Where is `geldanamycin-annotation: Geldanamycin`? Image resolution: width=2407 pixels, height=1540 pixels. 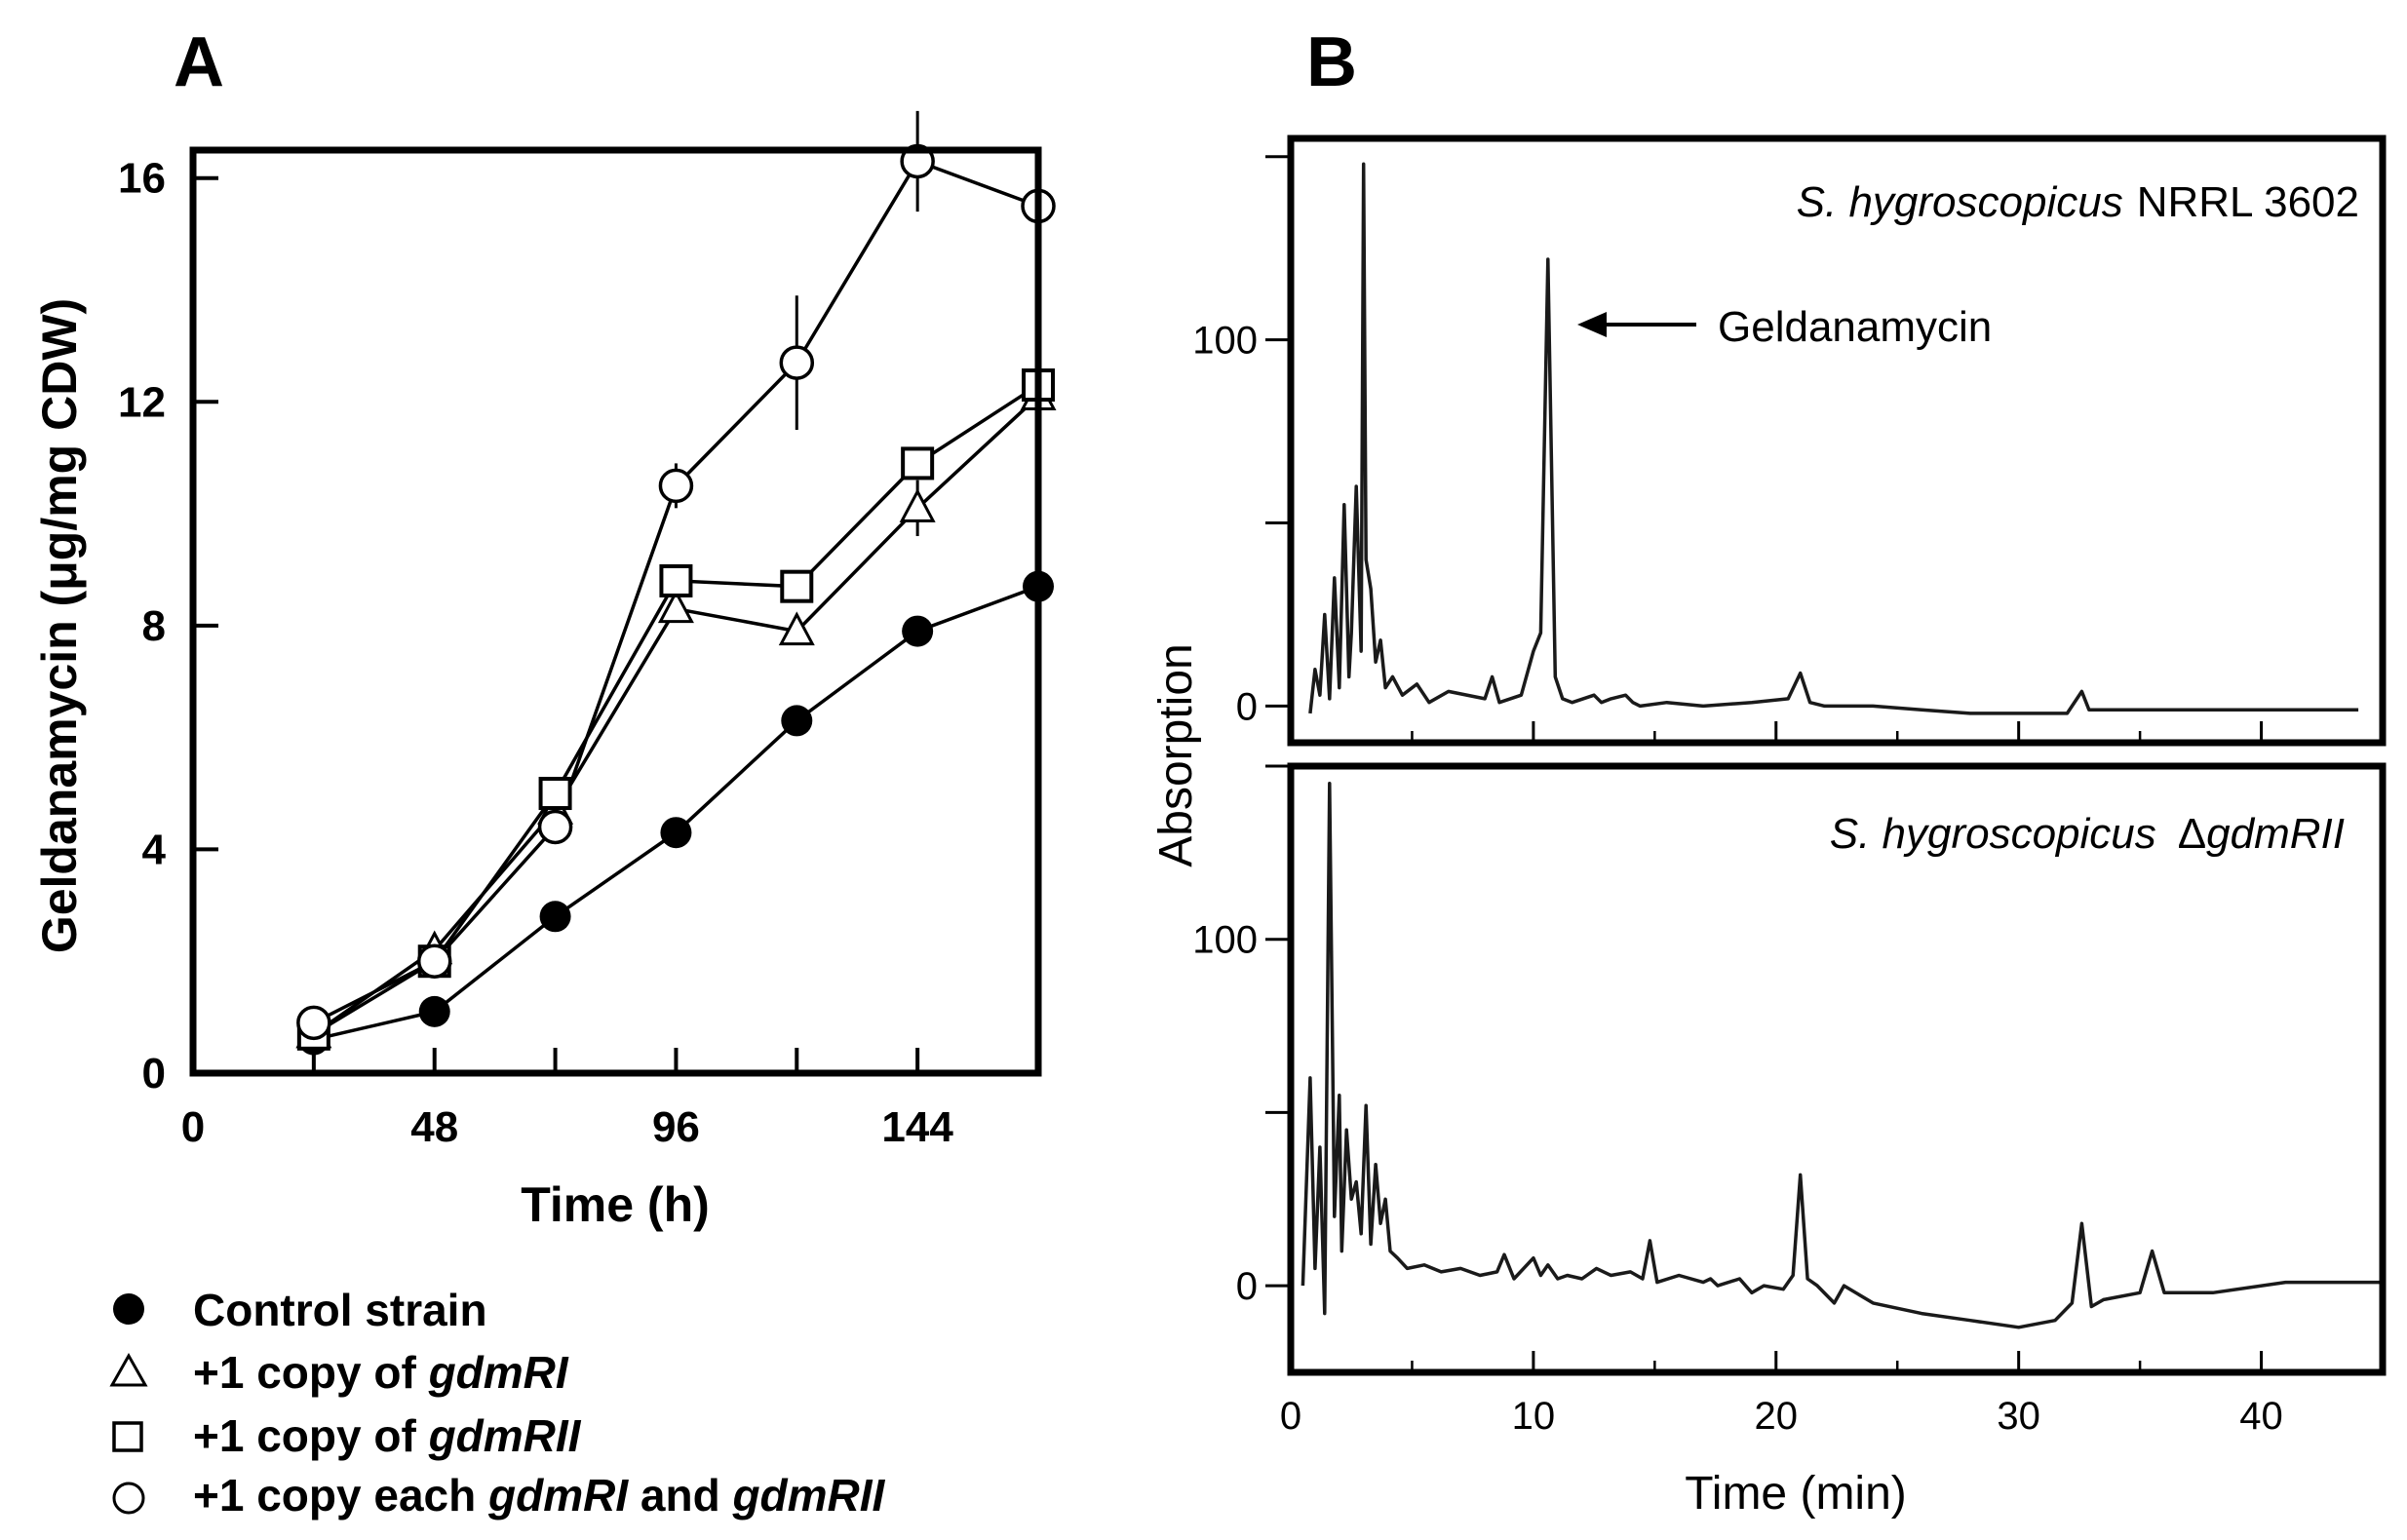 geldanamycin-annotation: Geldanamycin is located at coordinates (1784, 327).